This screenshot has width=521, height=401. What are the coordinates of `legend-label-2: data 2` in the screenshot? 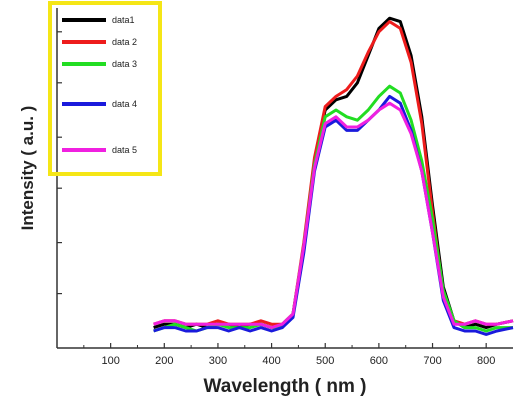 It's located at (124, 42).